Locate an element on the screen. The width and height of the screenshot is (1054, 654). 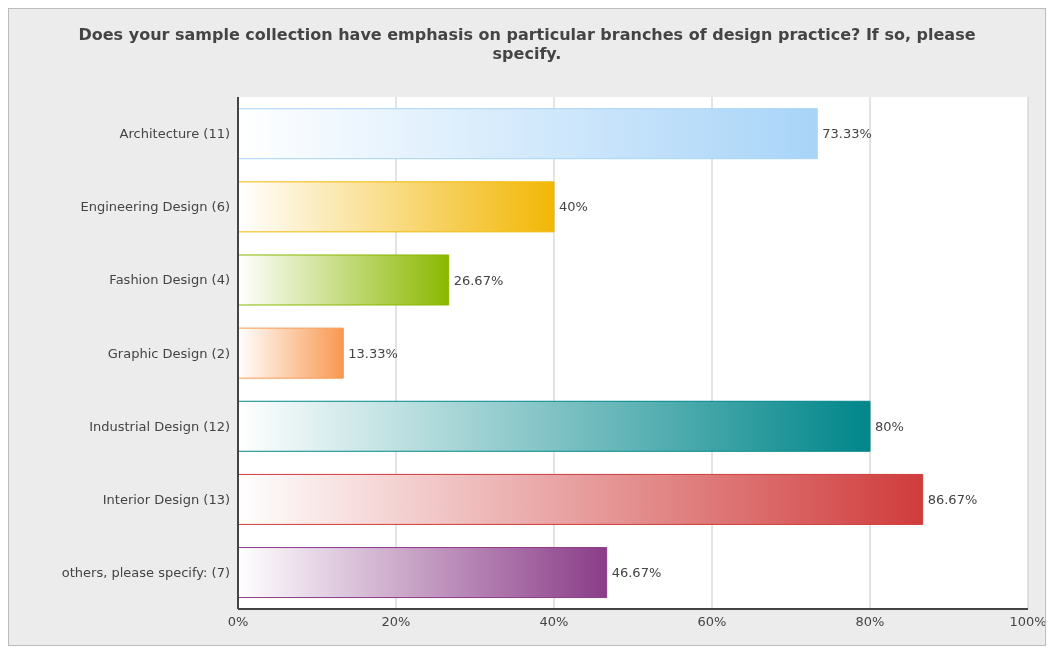
data-label: 73.33% is located at coordinates (847, 134).